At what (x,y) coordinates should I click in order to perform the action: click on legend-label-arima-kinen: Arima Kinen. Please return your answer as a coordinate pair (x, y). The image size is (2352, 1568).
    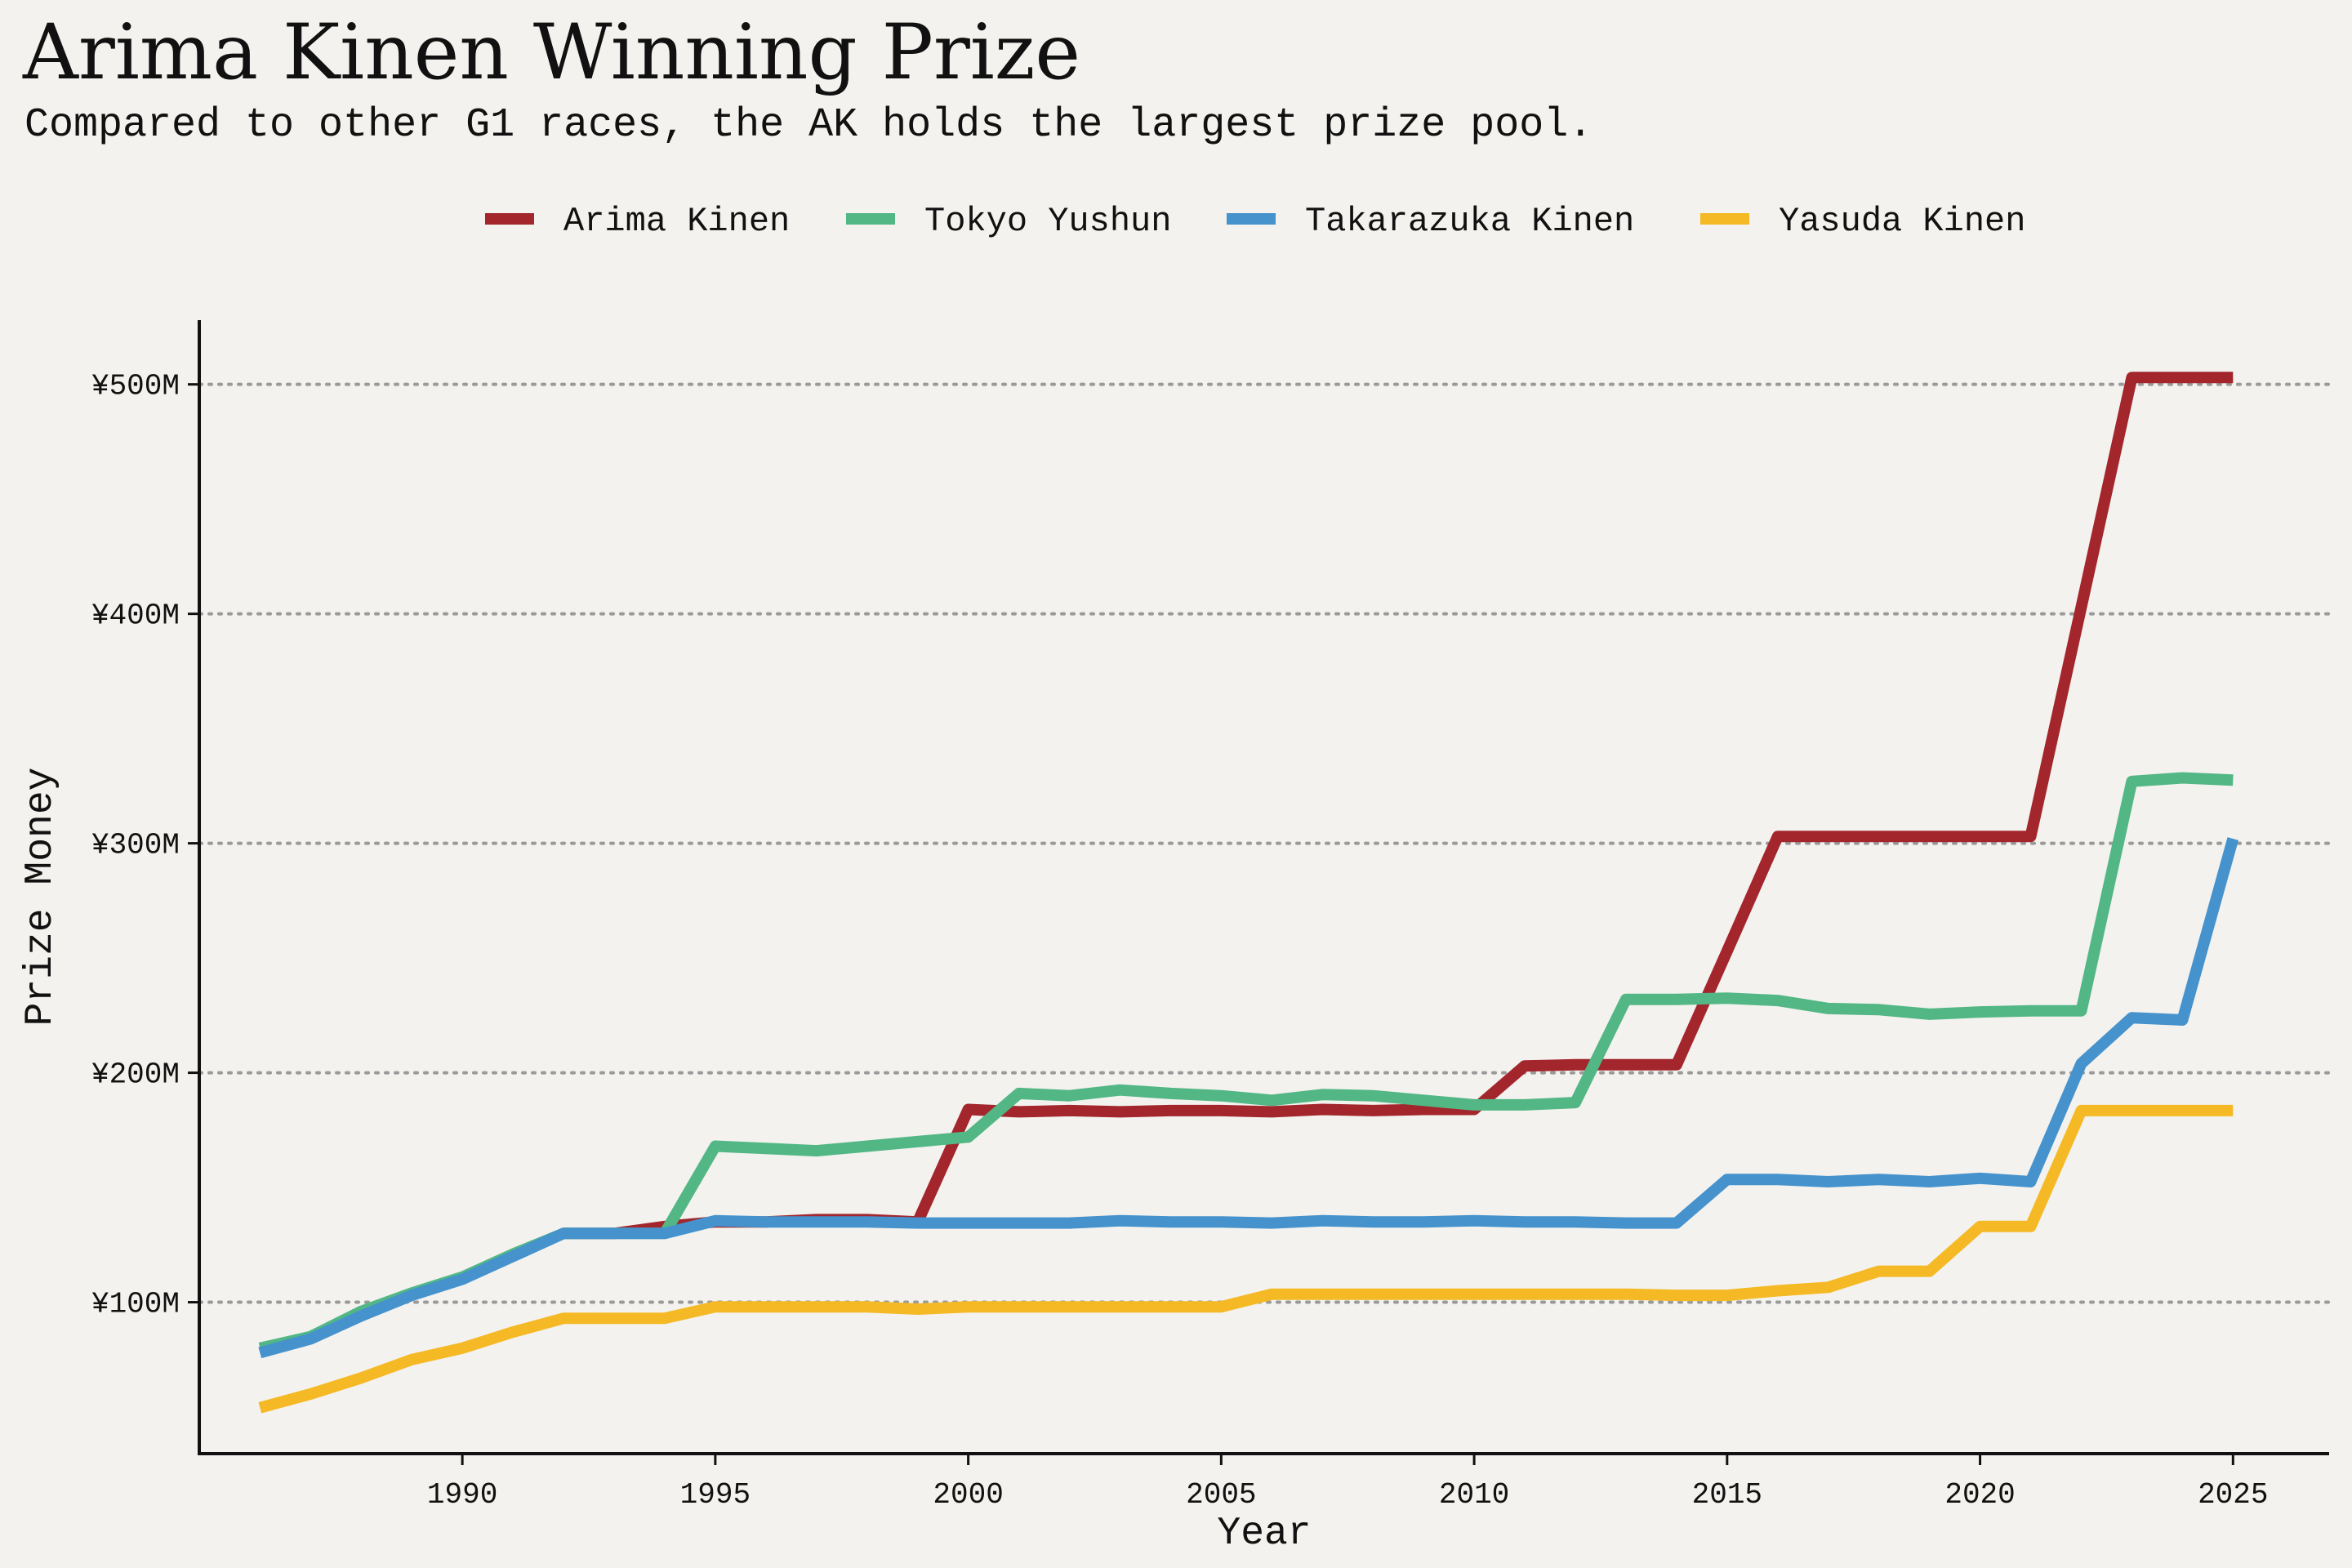
    Looking at the image, I should click on (677, 221).